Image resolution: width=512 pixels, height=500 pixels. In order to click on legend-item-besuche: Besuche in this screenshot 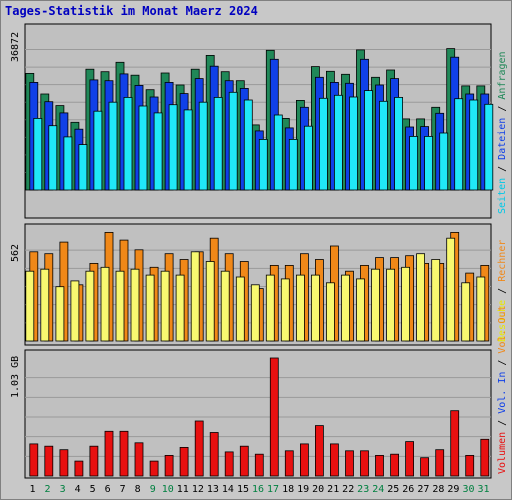, I will do `click(502, 321)`.